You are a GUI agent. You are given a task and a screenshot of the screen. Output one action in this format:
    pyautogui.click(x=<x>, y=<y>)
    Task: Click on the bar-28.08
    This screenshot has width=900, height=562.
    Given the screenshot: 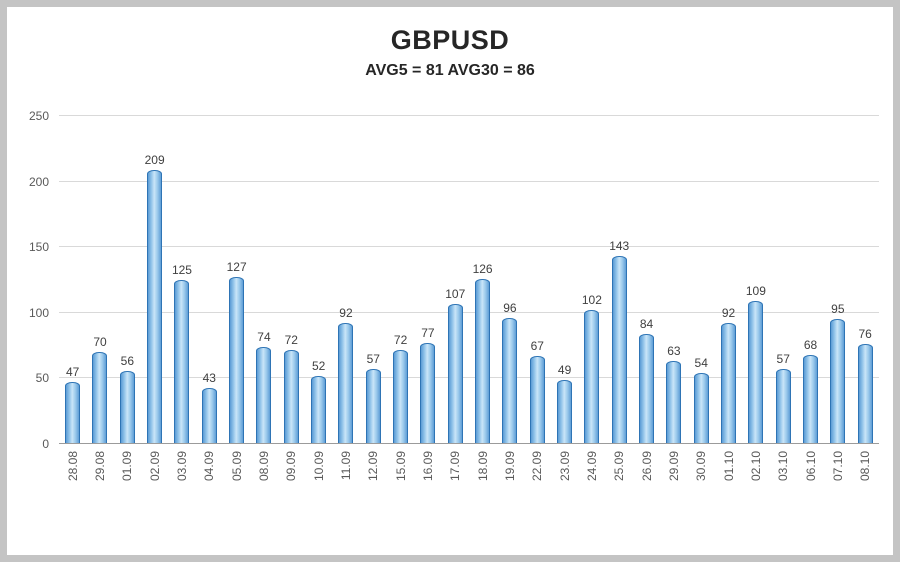 What is the action you would take?
    pyautogui.click(x=73, y=413)
    